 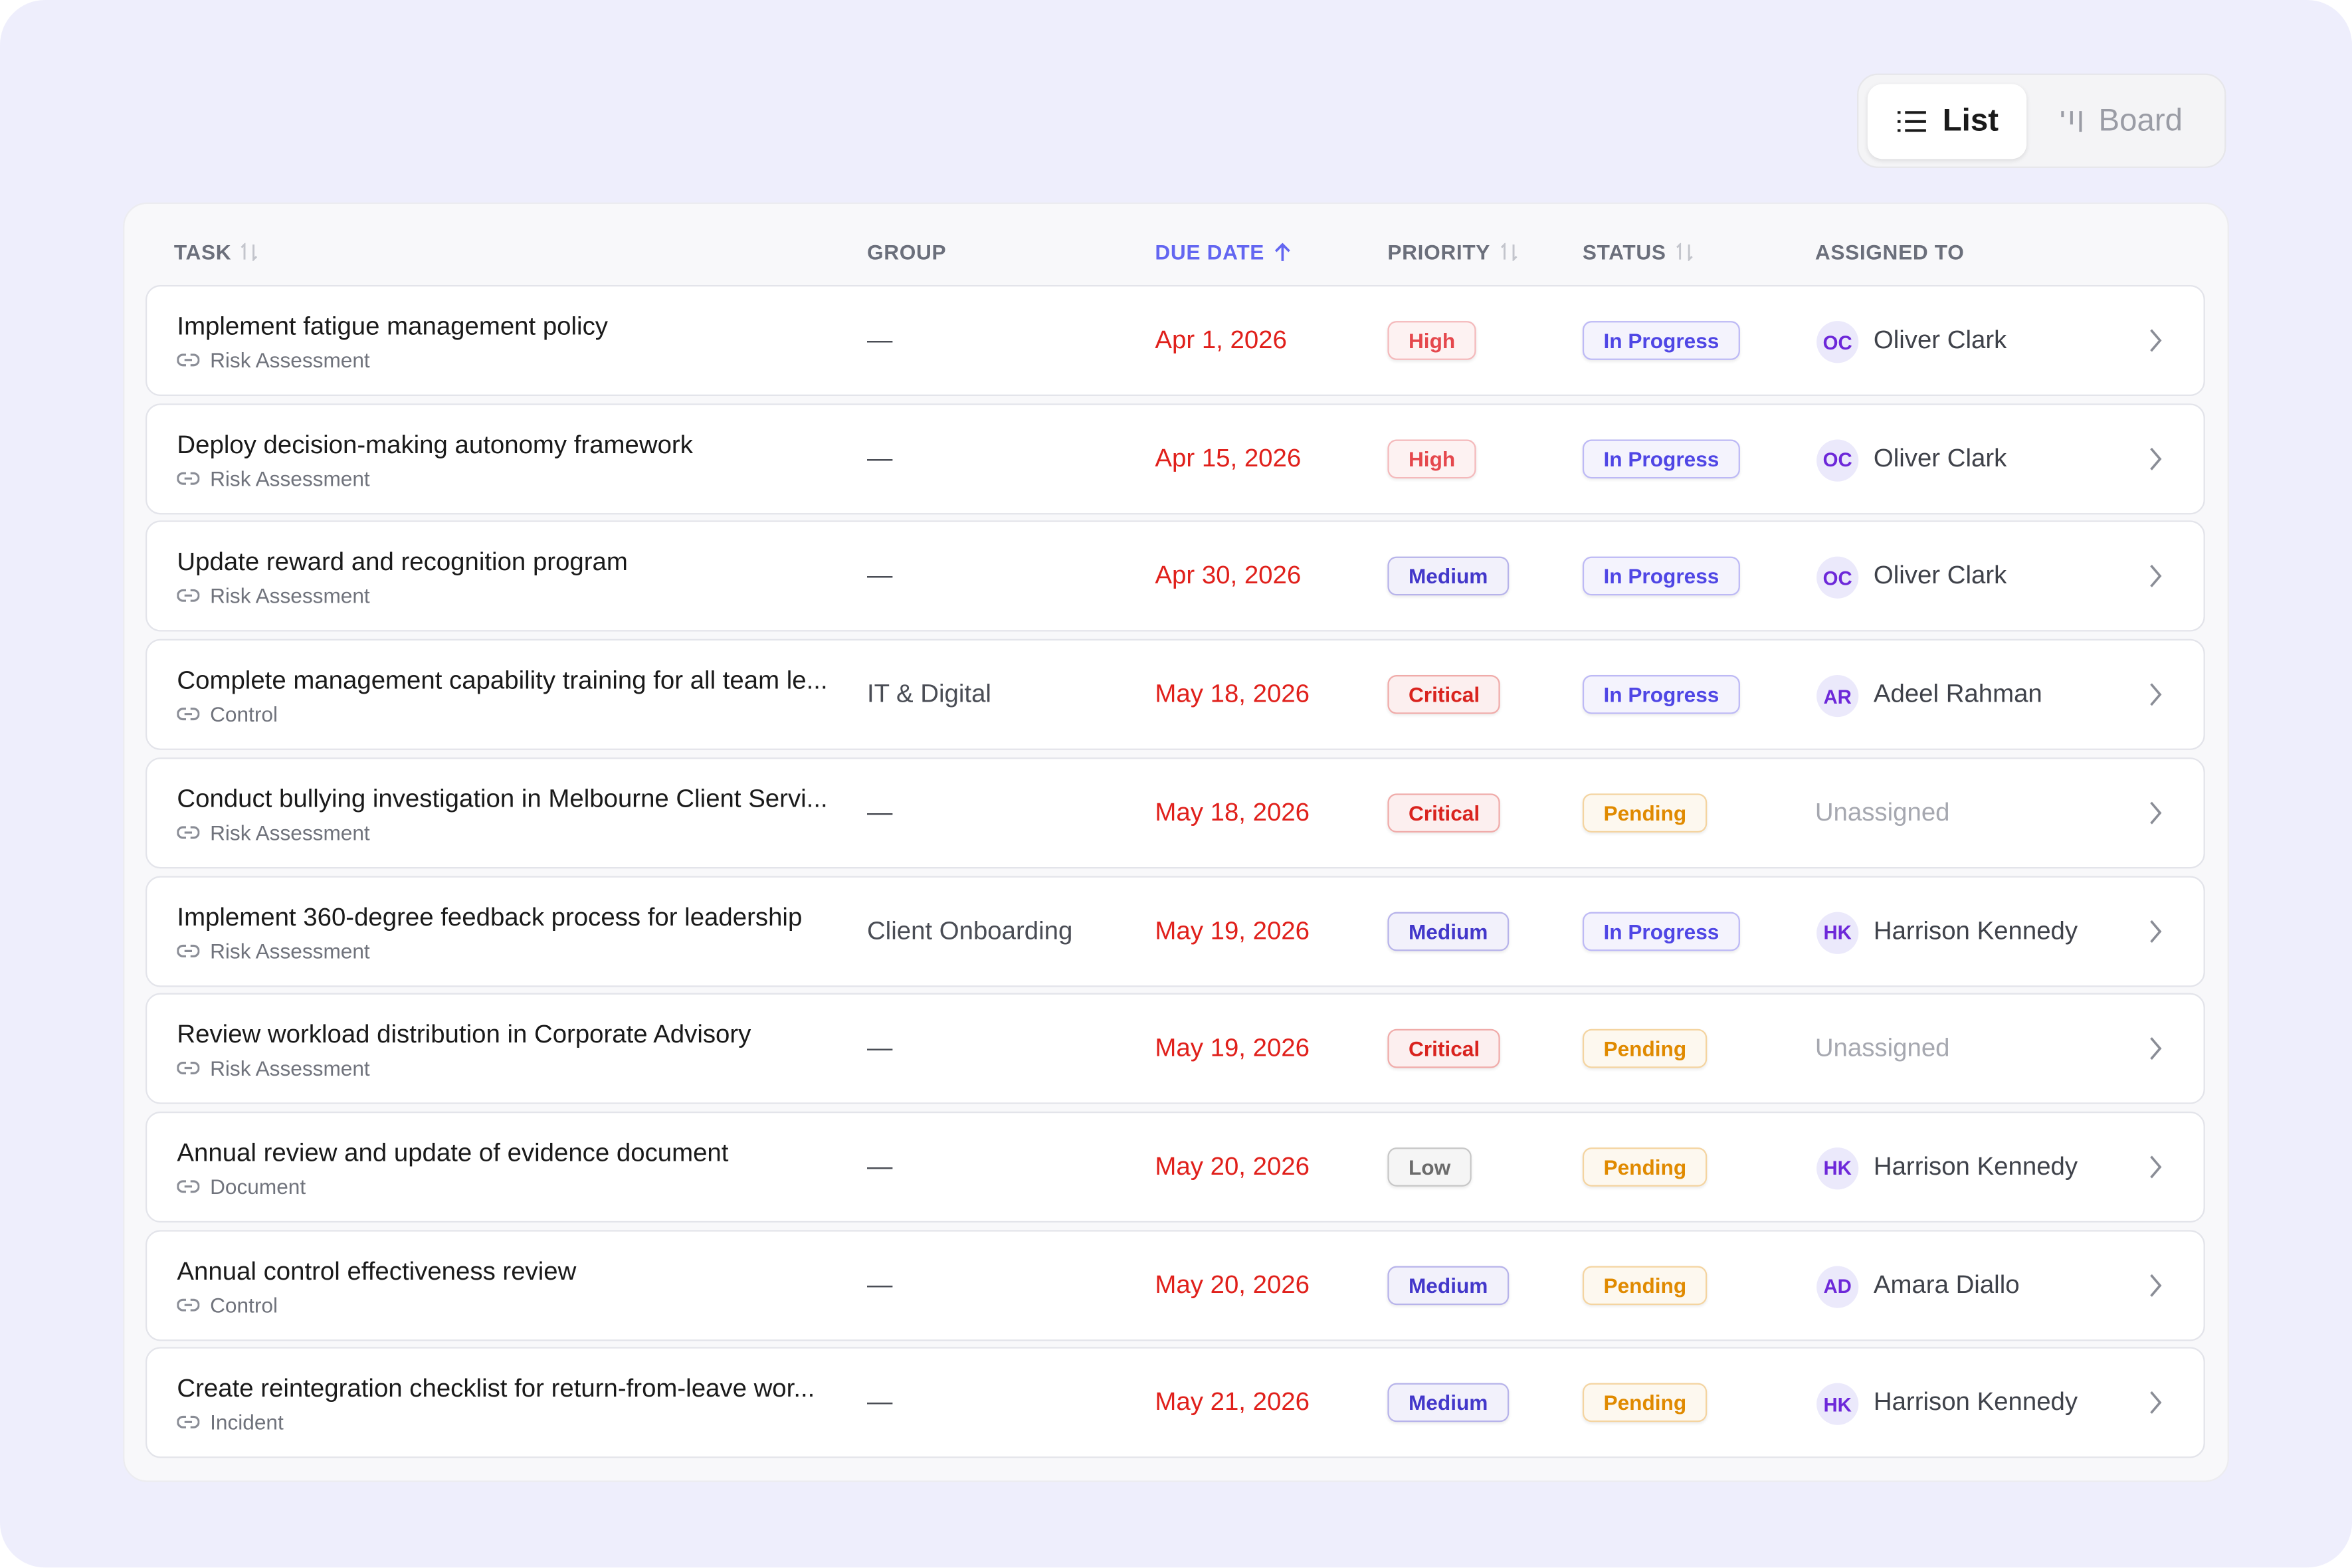 What do you see at coordinates (1946, 1284) in the screenshot?
I see `assignee: Amara Diallo` at bounding box center [1946, 1284].